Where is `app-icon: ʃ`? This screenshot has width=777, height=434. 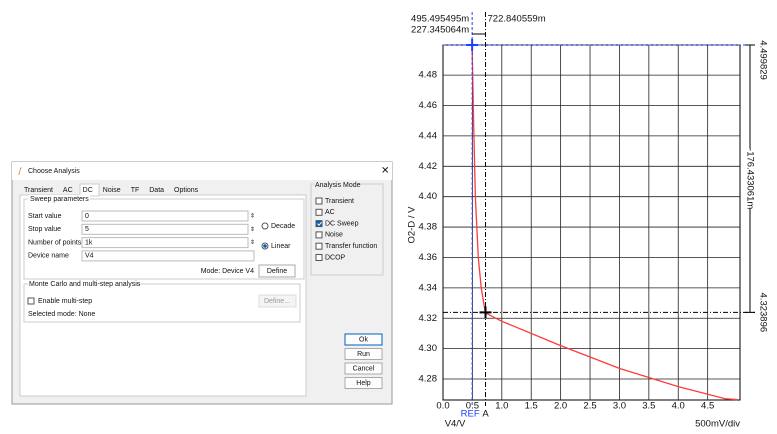
app-icon: ʃ is located at coordinates (20, 171).